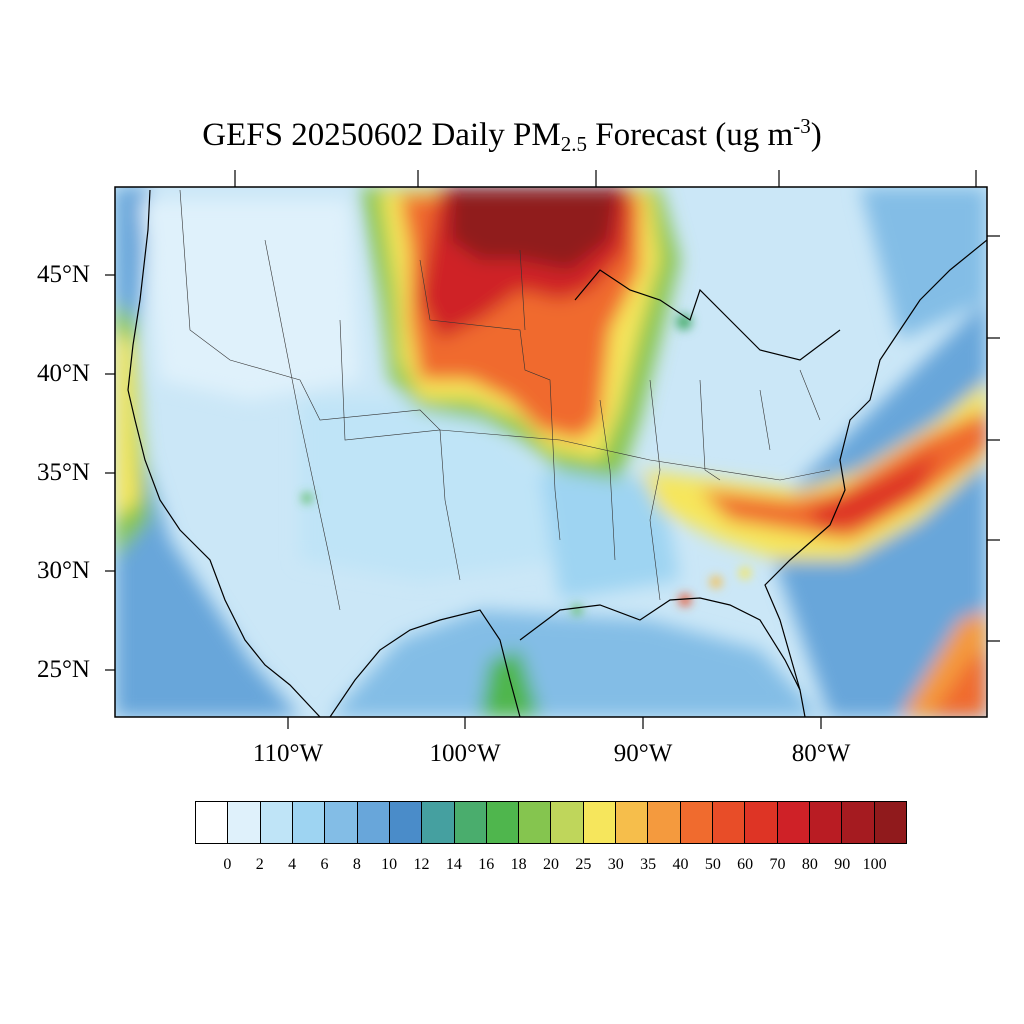 Image resolution: width=1024 pixels, height=1024 pixels. I want to click on colorbar-label: 6, so click(324, 864).